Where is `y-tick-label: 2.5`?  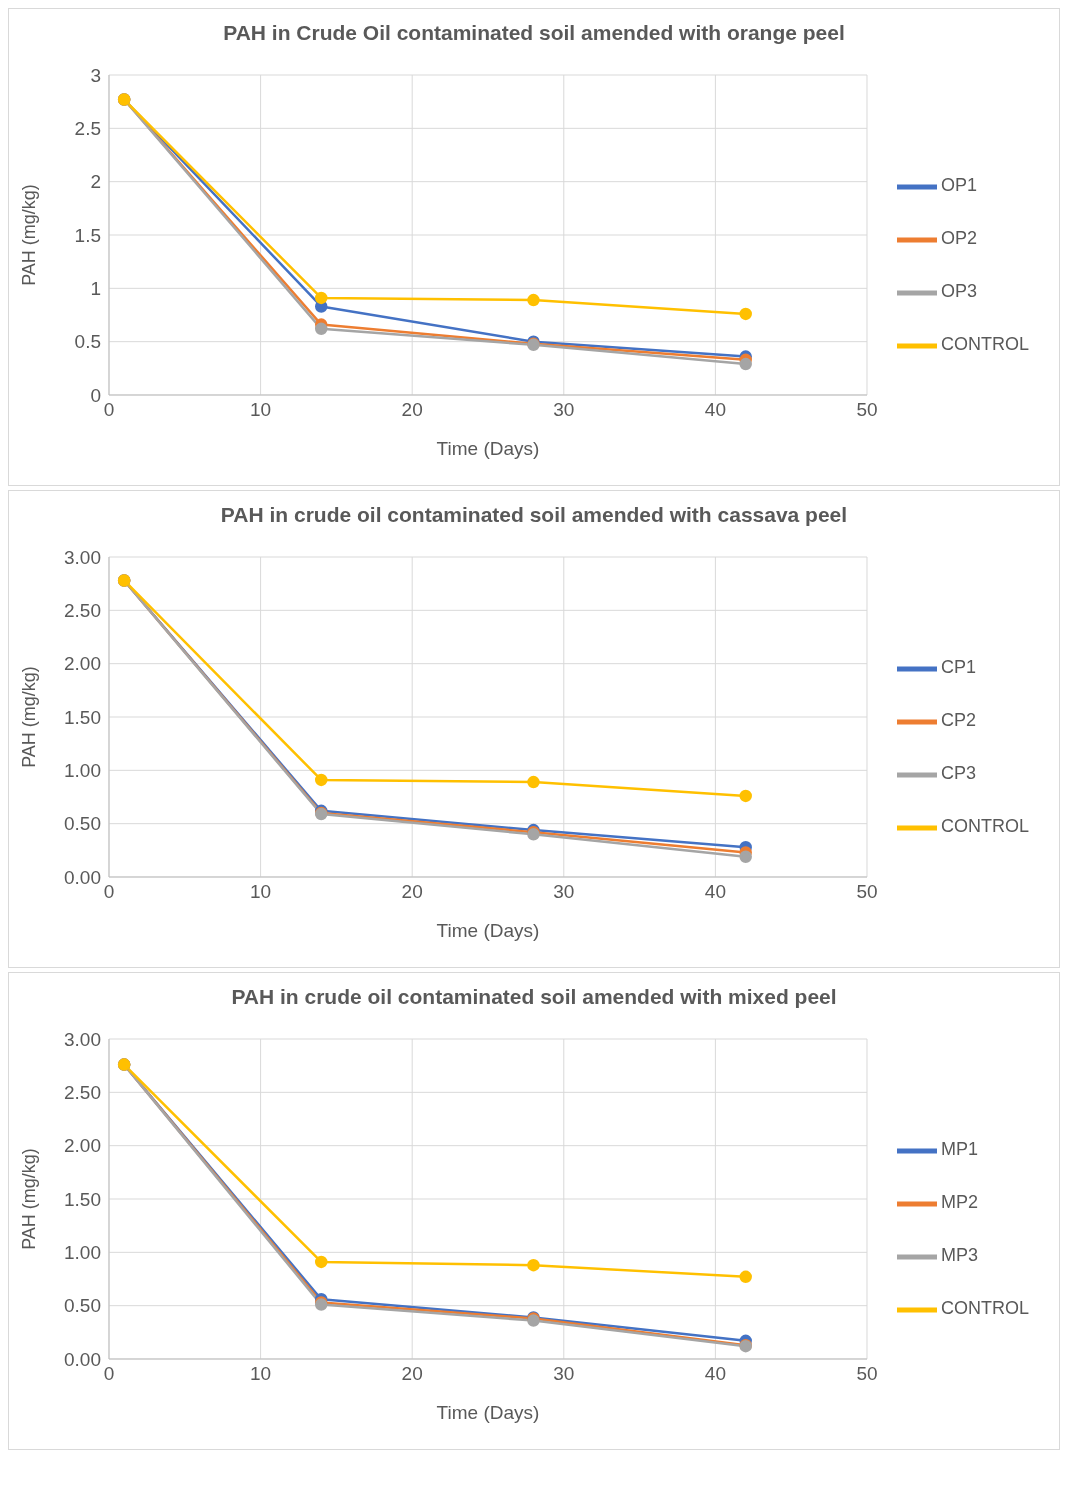 y-tick-label: 2.5 is located at coordinates (87, 129).